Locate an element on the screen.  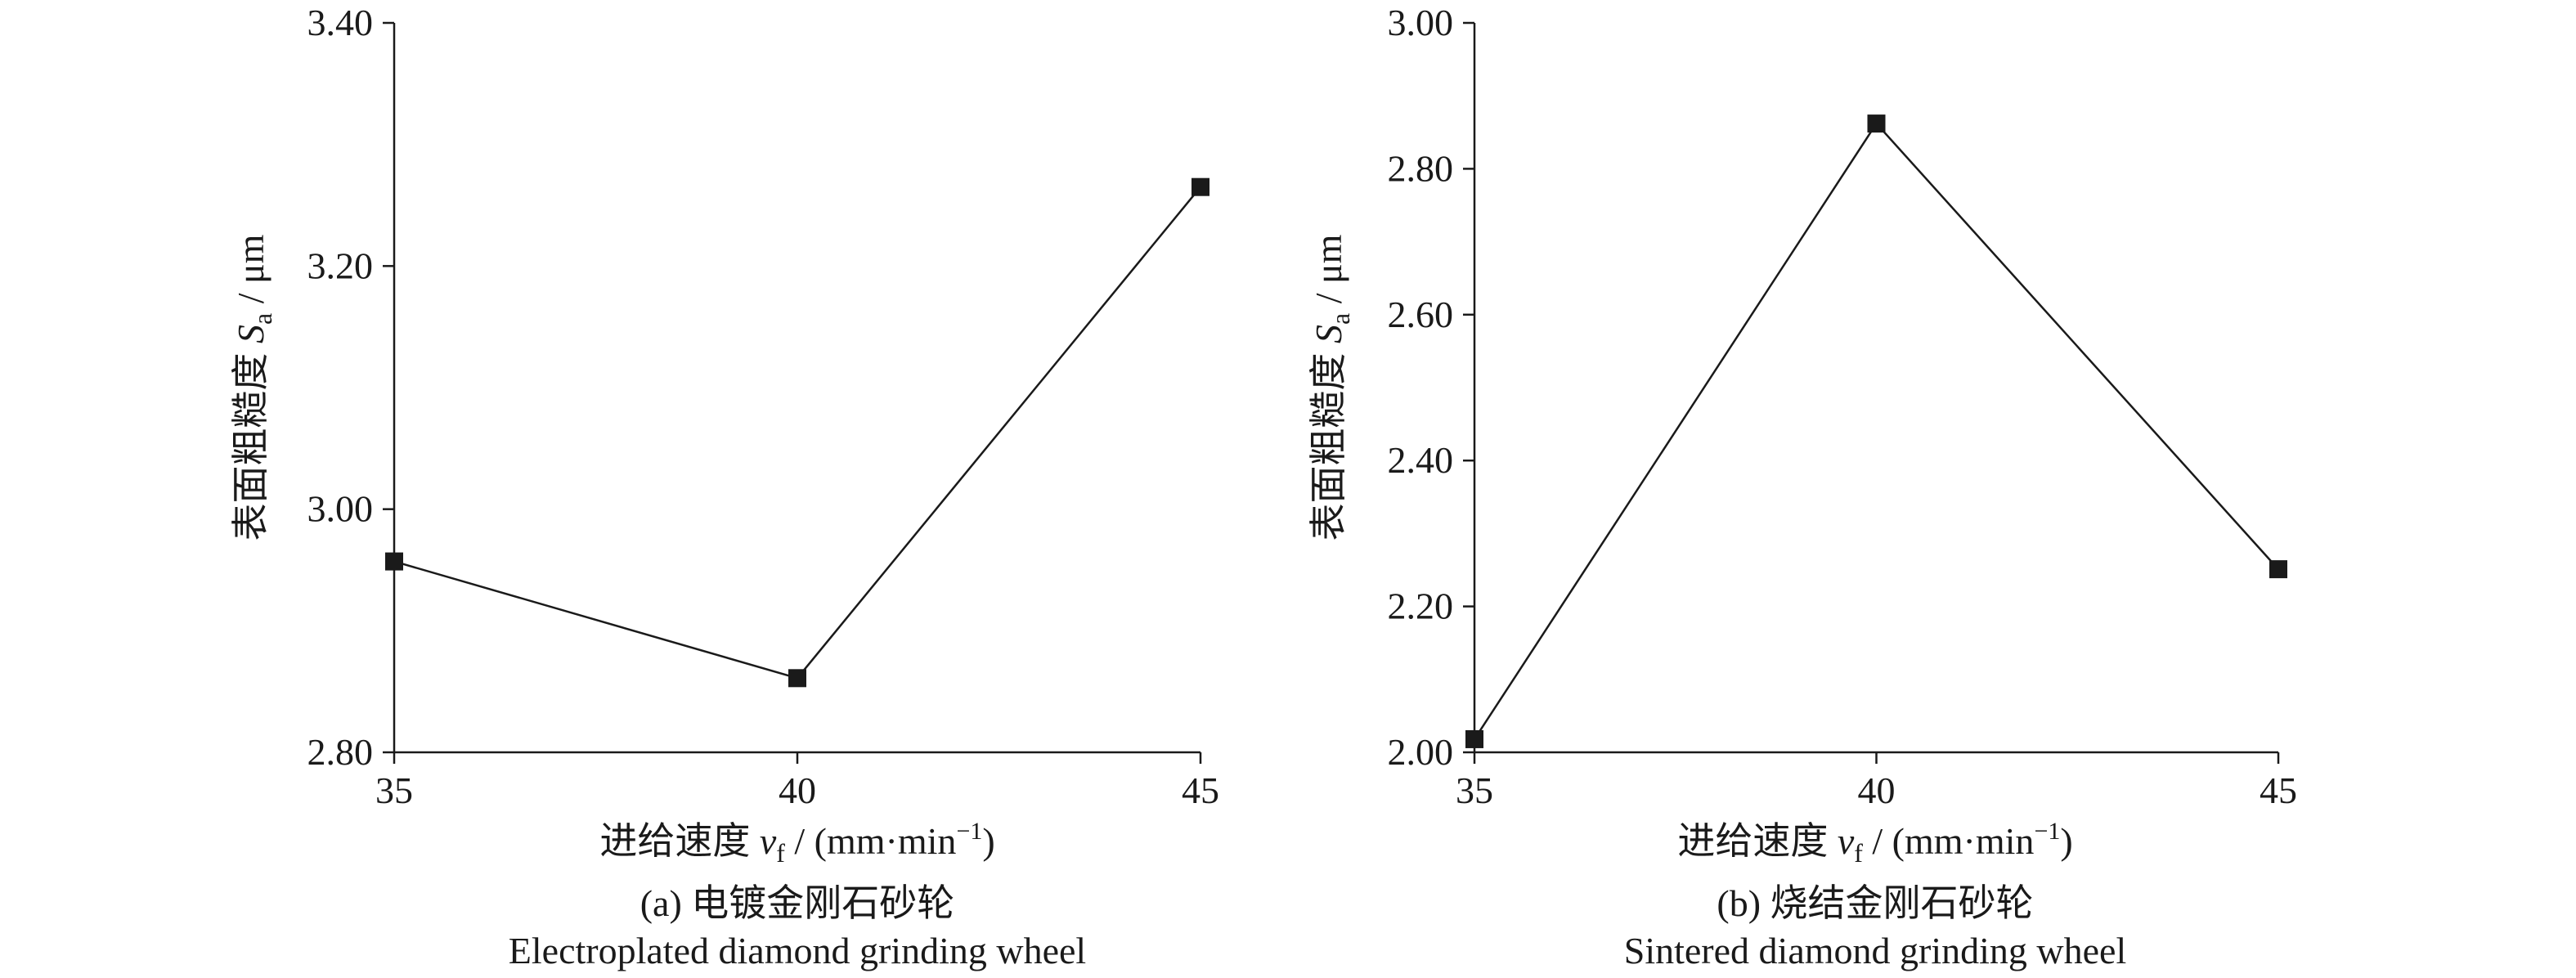
panel-caption-en: Electroplated diamond grinding wheel is located at coordinates (798, 950).